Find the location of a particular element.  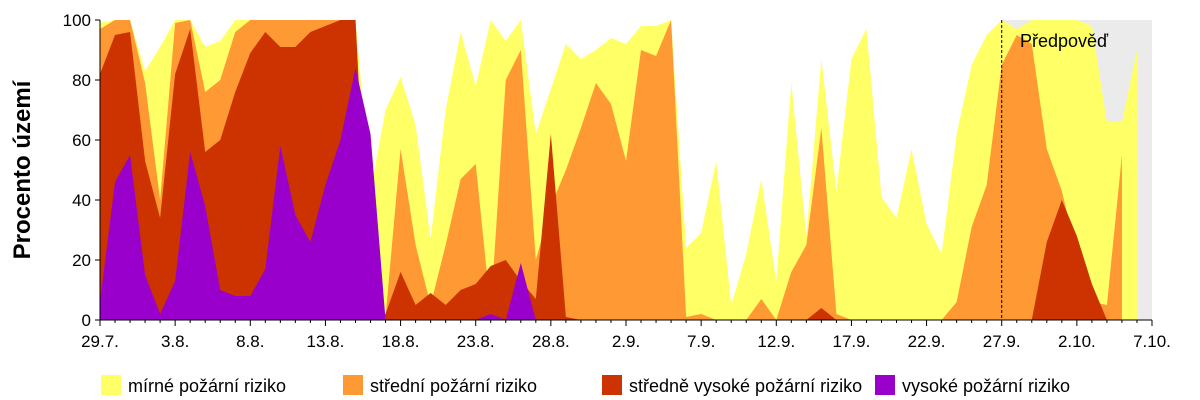

x-tick-label: 7.10. is located at coordinates (1152, 341).